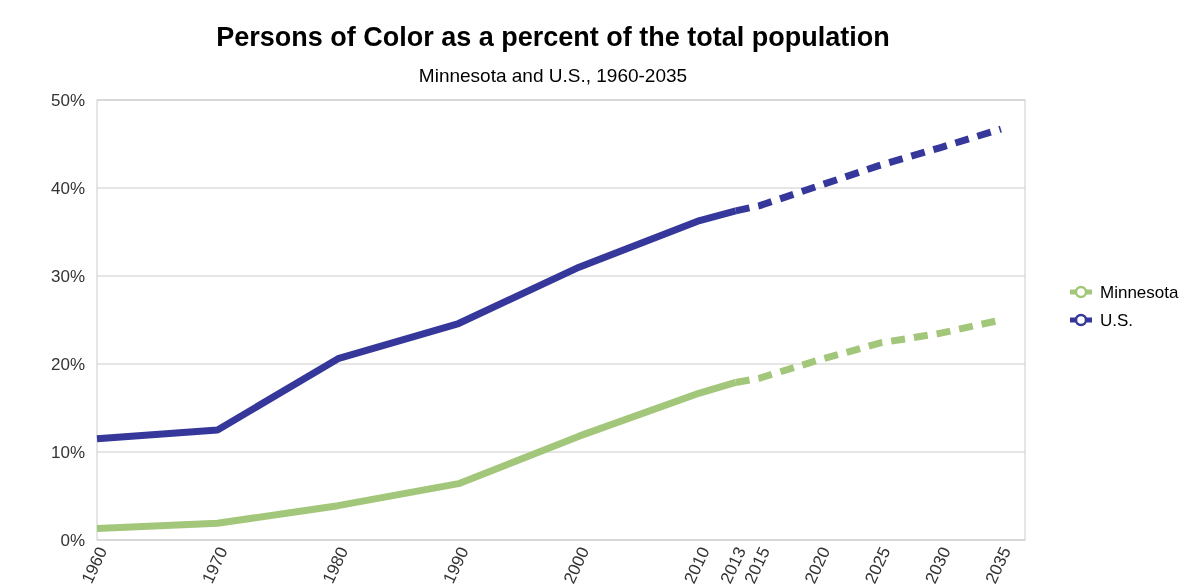 This screenshot has width=1203, height=588. Describe the element at coordinates (215, 565) in the screenshot. I see `x-tick-label: 1970` at that location.